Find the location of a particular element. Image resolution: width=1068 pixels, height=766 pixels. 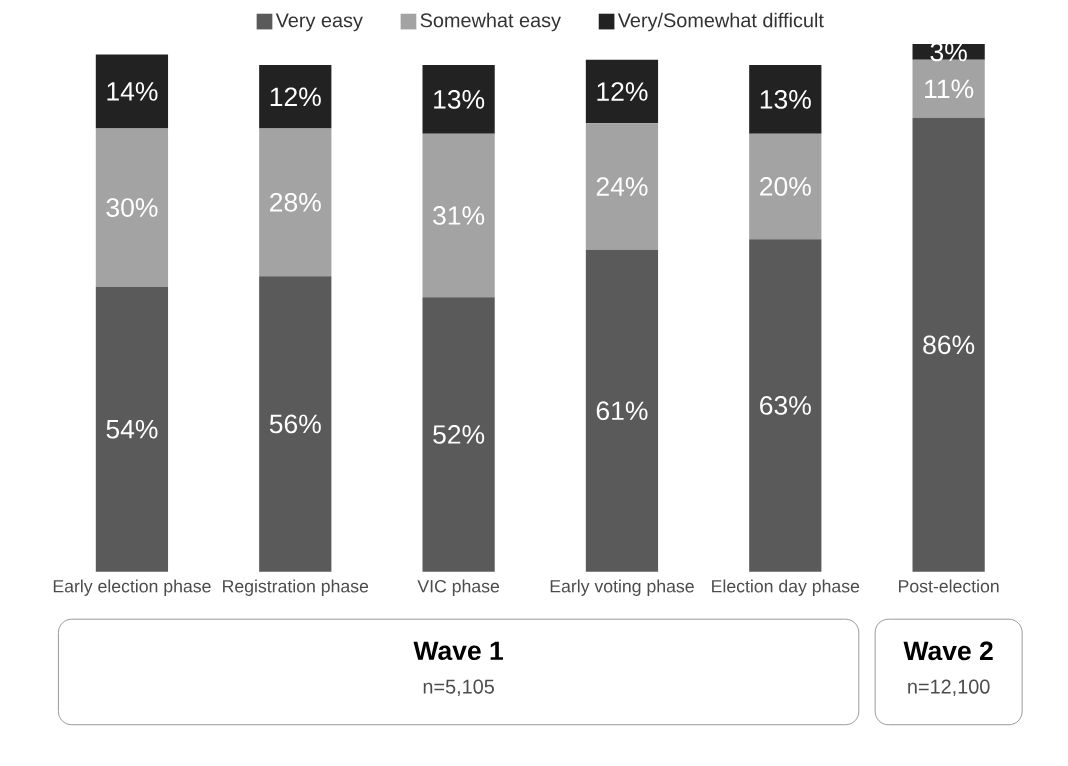

data-label: 30% is located at coordinates (132, 207).